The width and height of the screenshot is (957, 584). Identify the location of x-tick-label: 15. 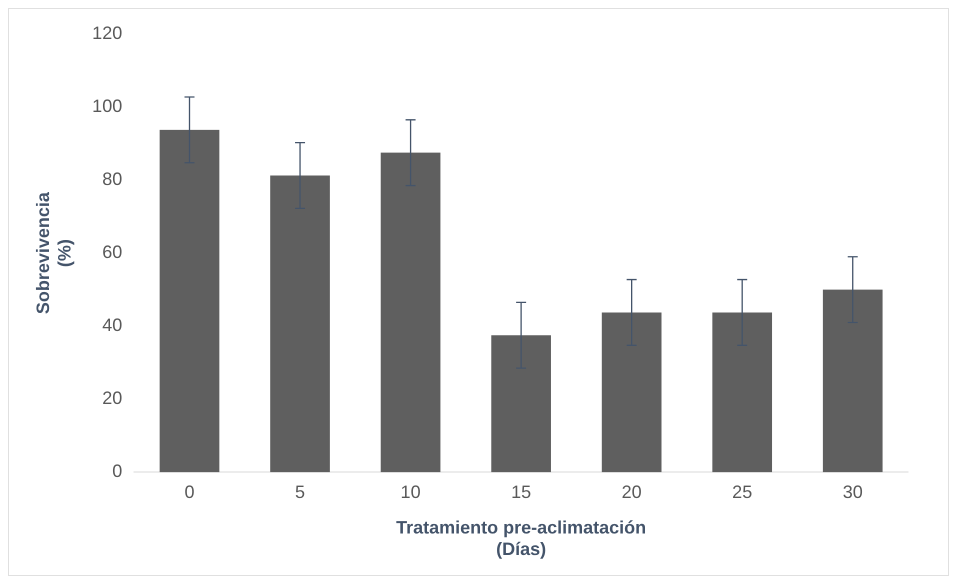
(521, 492).